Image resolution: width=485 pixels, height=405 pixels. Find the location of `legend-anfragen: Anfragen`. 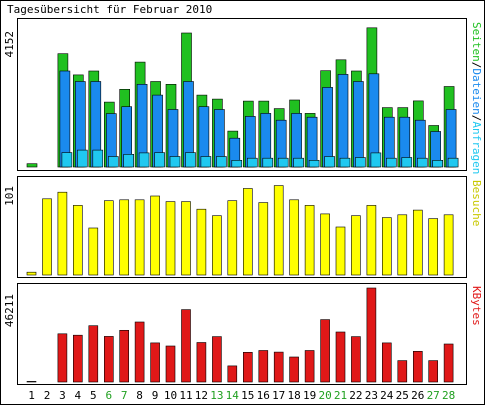

legend-anfragen: Anfragen is located at coordinates (476, 147).